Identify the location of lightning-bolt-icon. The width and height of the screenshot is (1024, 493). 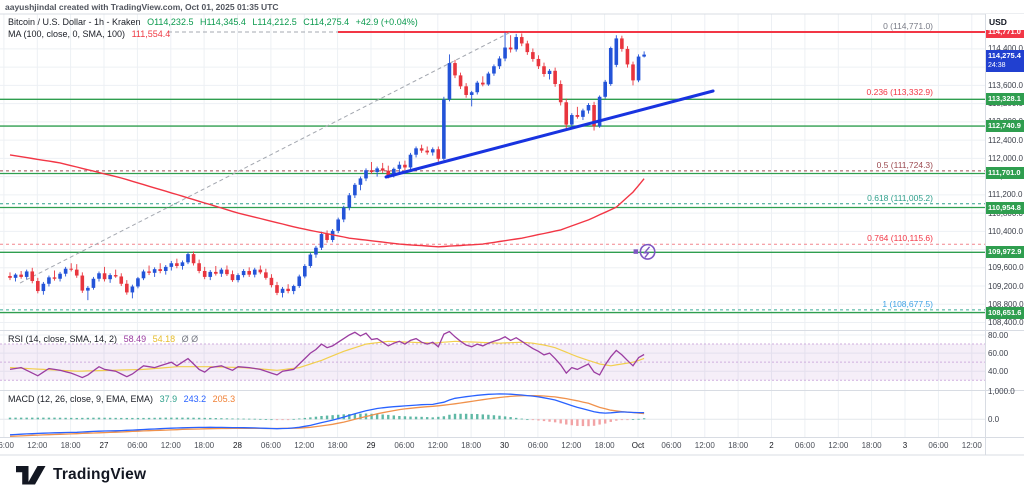
(647, 252).